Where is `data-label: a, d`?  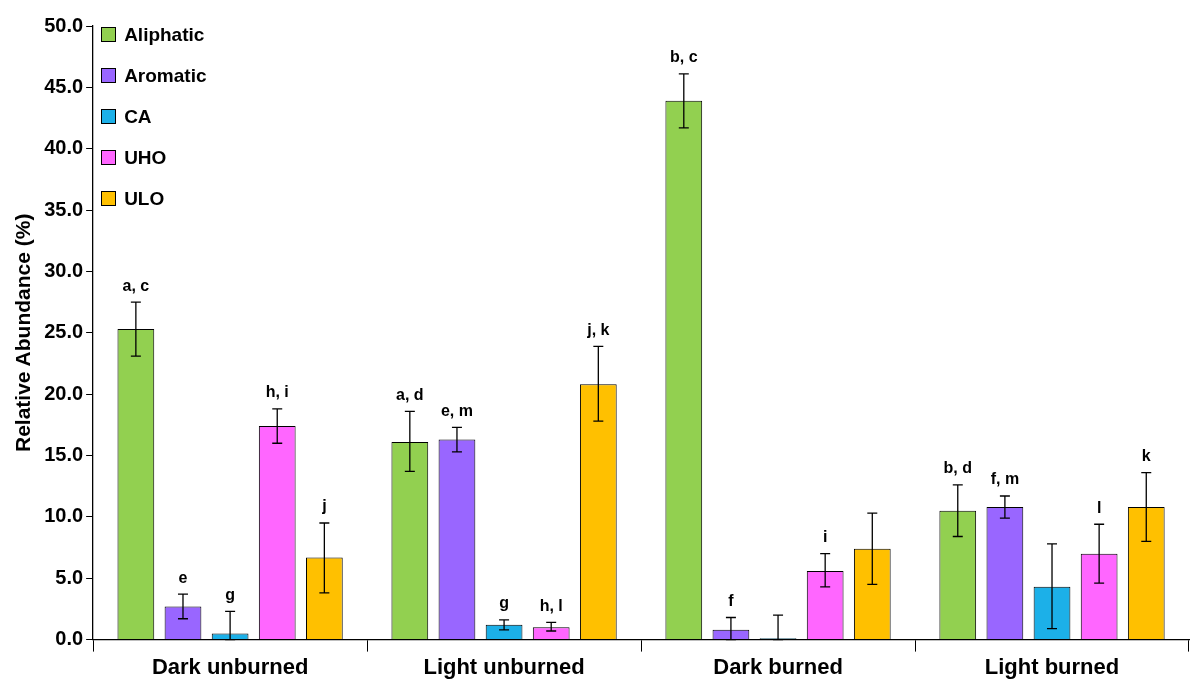
data-label: a, d is located at coordinates (410, 394).